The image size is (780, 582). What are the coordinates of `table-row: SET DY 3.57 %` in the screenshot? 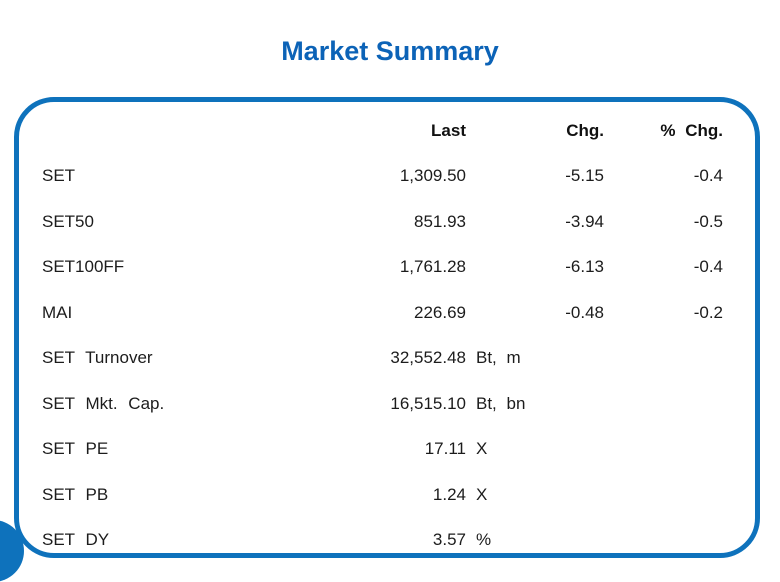 It's located at (387, 536).